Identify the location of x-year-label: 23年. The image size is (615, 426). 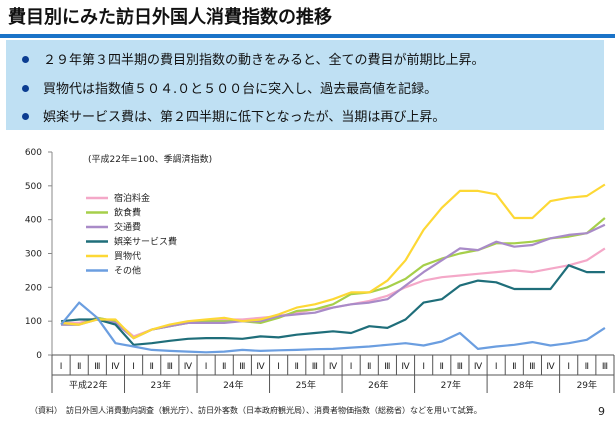
(161, 385).